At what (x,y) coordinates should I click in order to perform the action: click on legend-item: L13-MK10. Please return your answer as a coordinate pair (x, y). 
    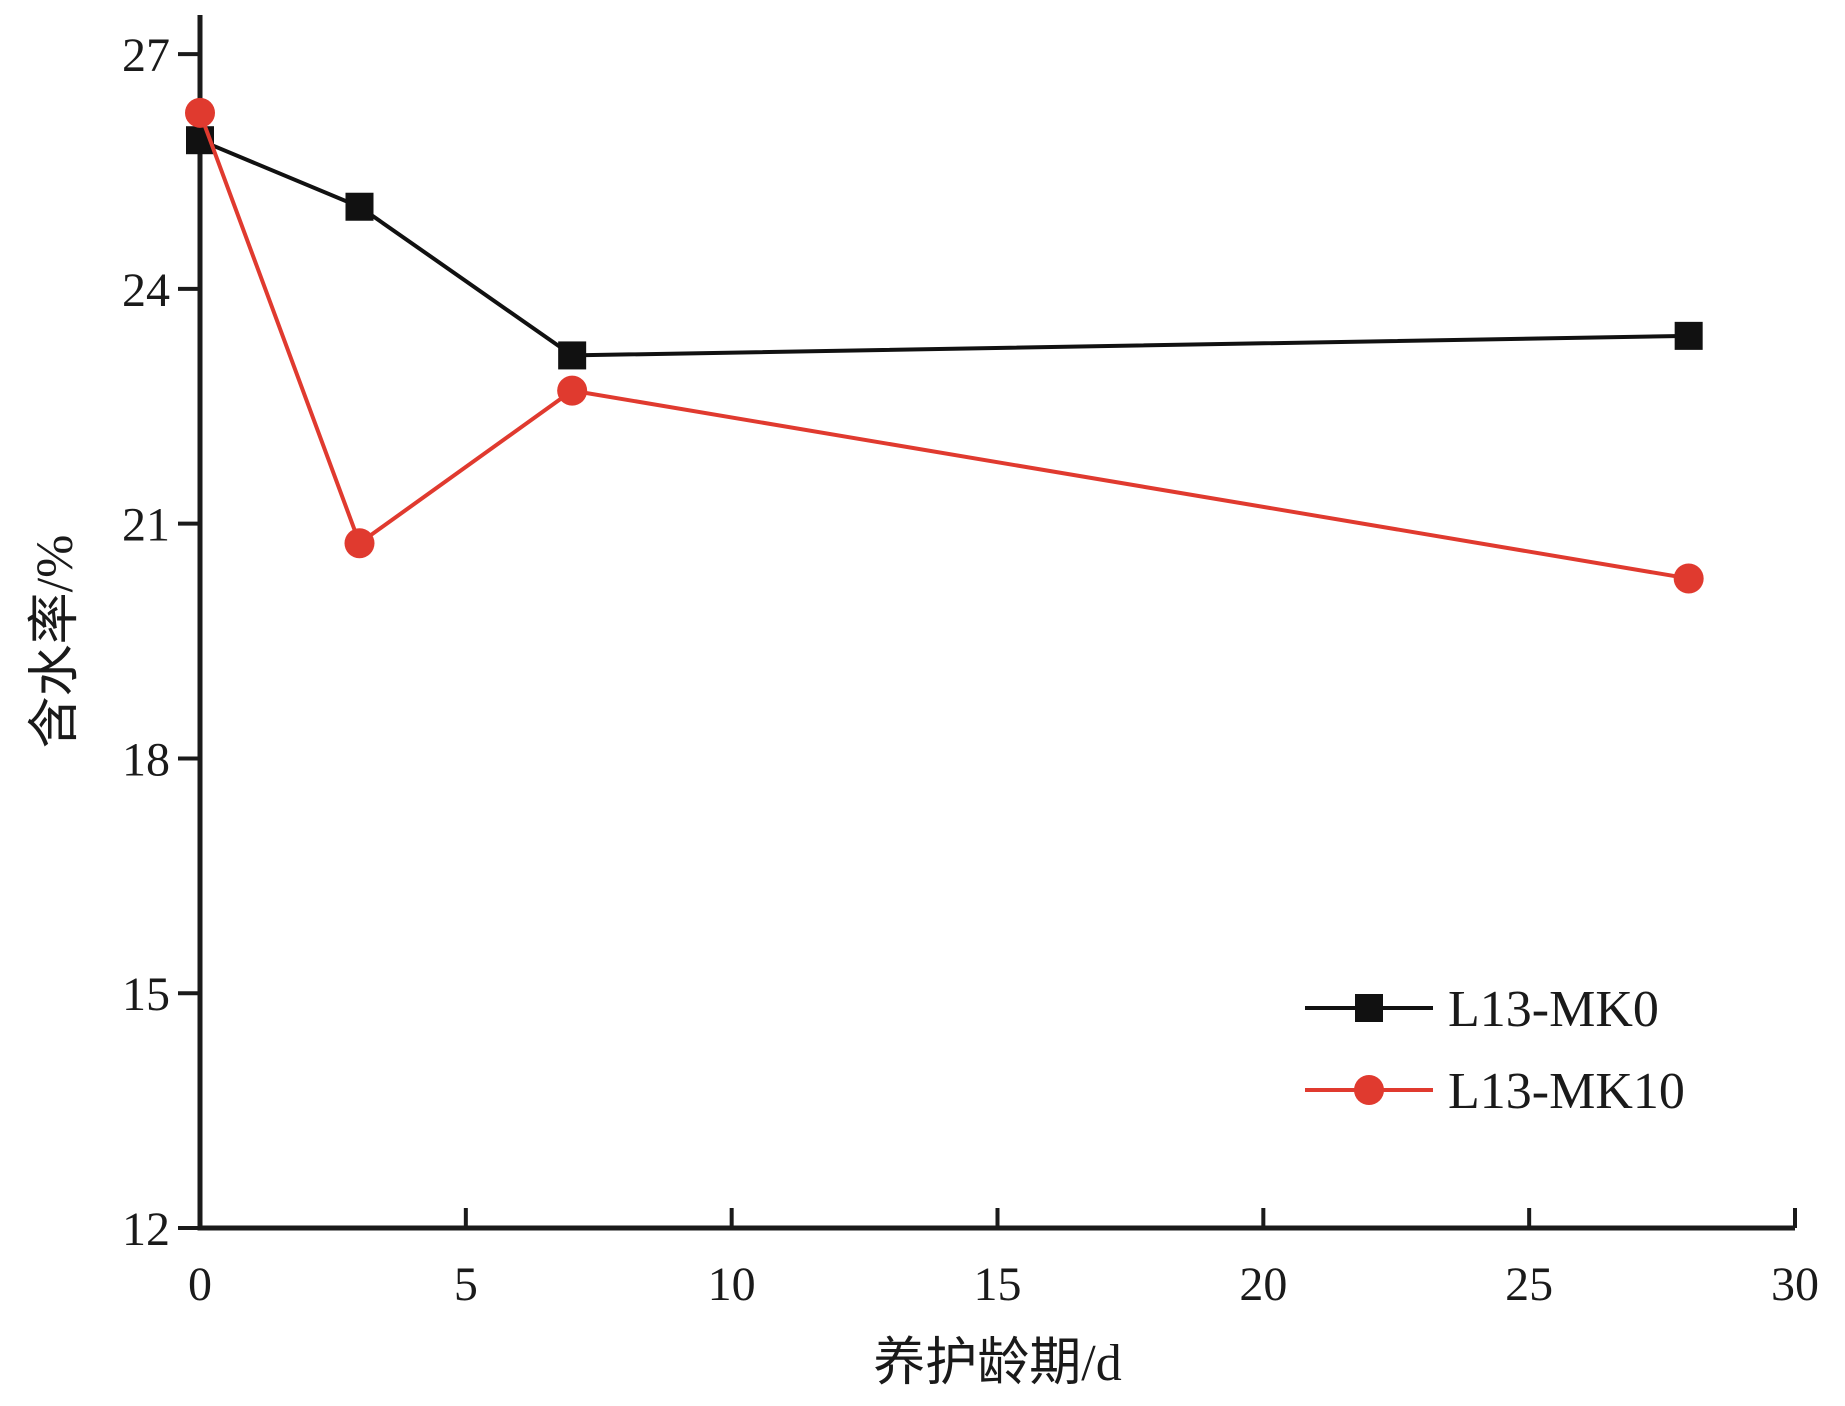
    Looking at the image, I should click on (1495, 1091).